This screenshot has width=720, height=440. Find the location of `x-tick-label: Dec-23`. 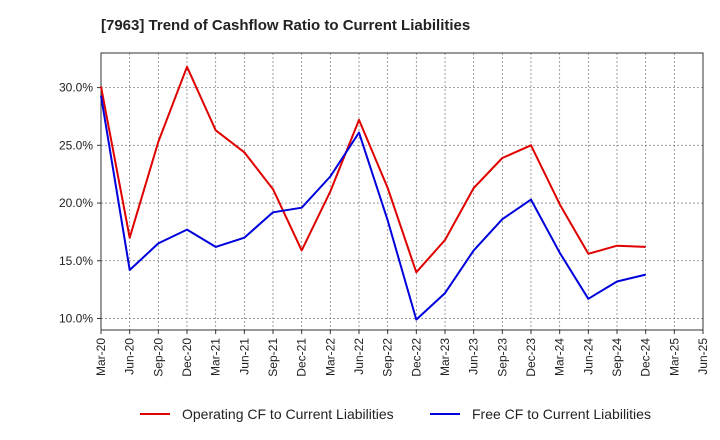

x-tick-label: Dec-23 is located at coordinates (531, 357).